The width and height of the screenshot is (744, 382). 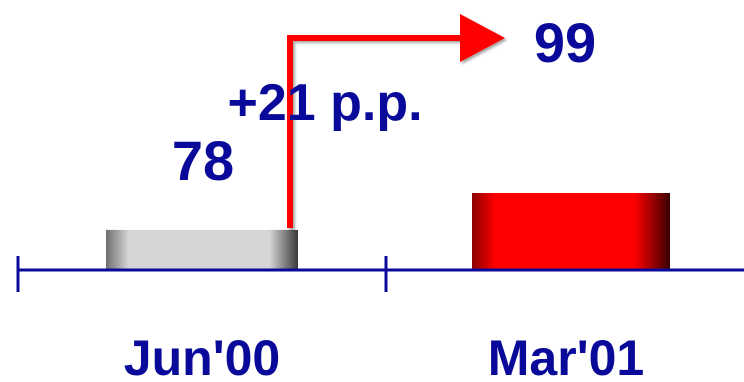 I want to click on value-label-jun00: 78, so click(x=203, y=160).